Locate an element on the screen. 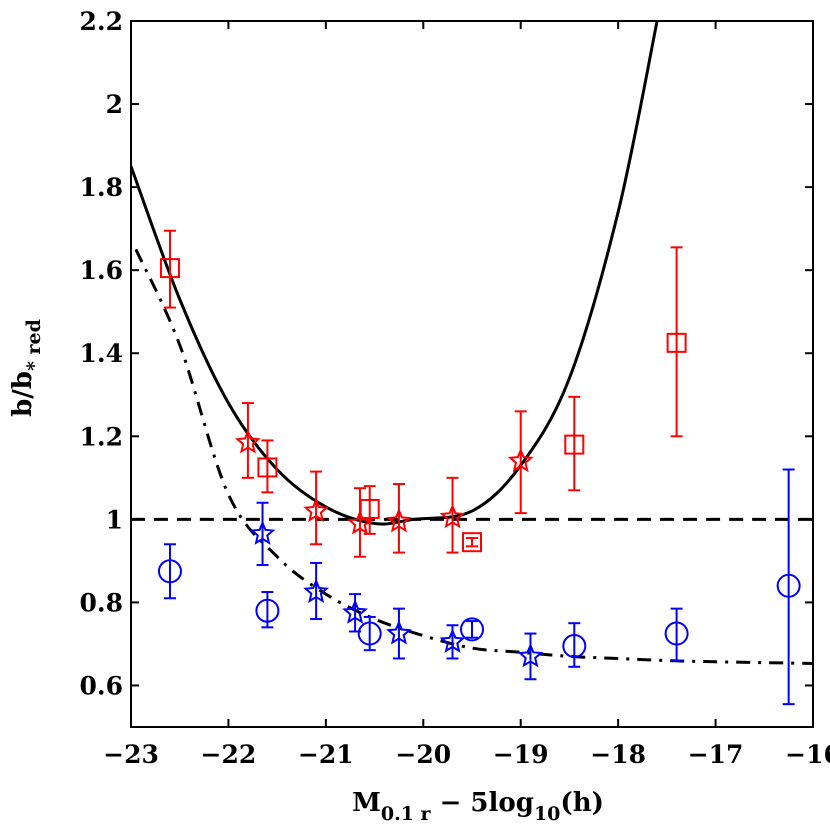  y-tick-label: 0.8 is located at coordinates (102, 602).